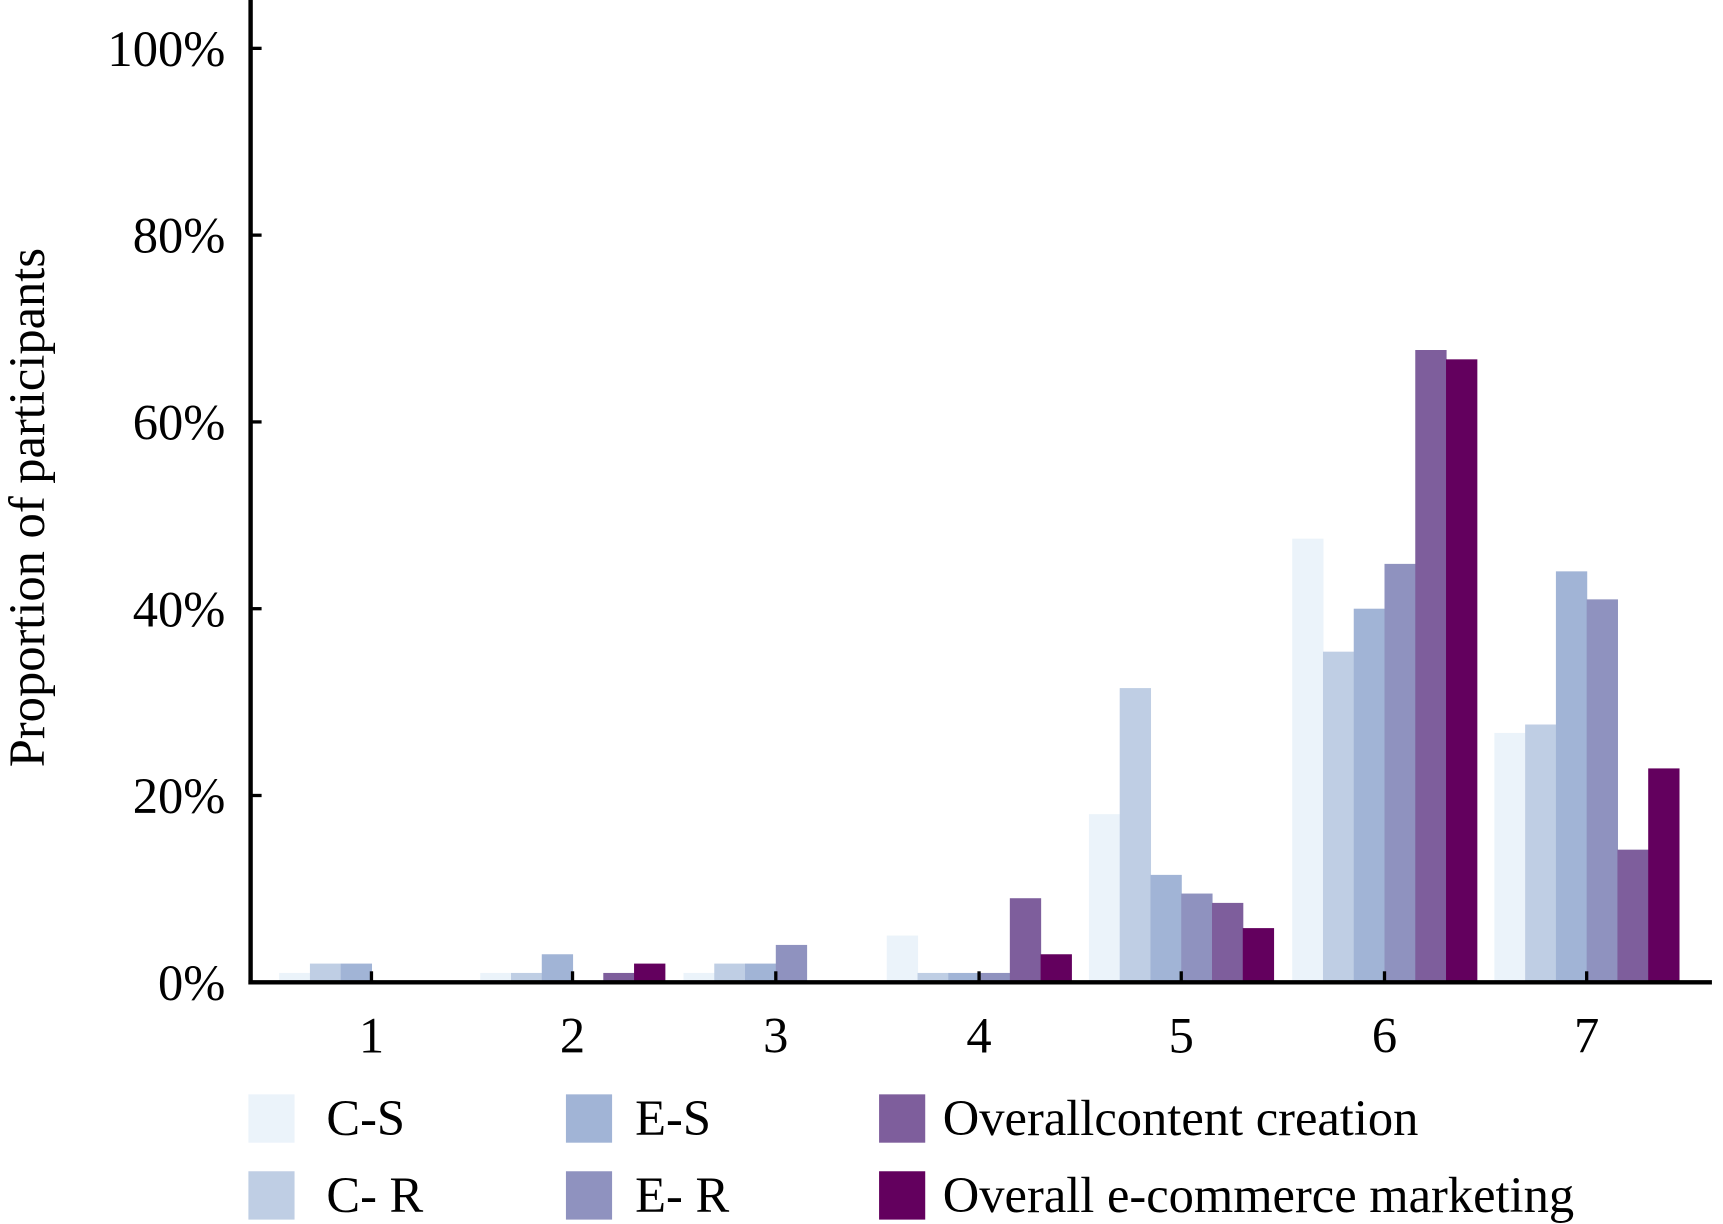 The width and height of the screenshot is (1723, 1224). What do you see at coordinates (1181, 1036) in the screenshot?
I see `x-tick-label: 5` at bounding box center [1181, 1036].